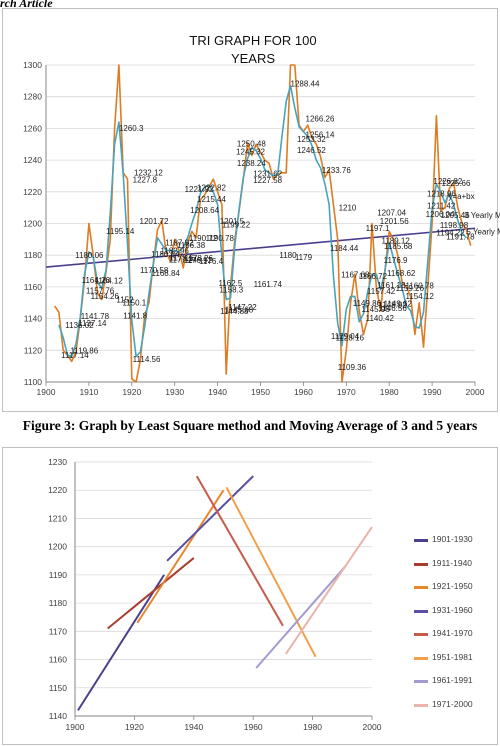 The width and height of the screenshot is (500, 746). I want to click on y-tick-label: 1300, so click(32, 65).